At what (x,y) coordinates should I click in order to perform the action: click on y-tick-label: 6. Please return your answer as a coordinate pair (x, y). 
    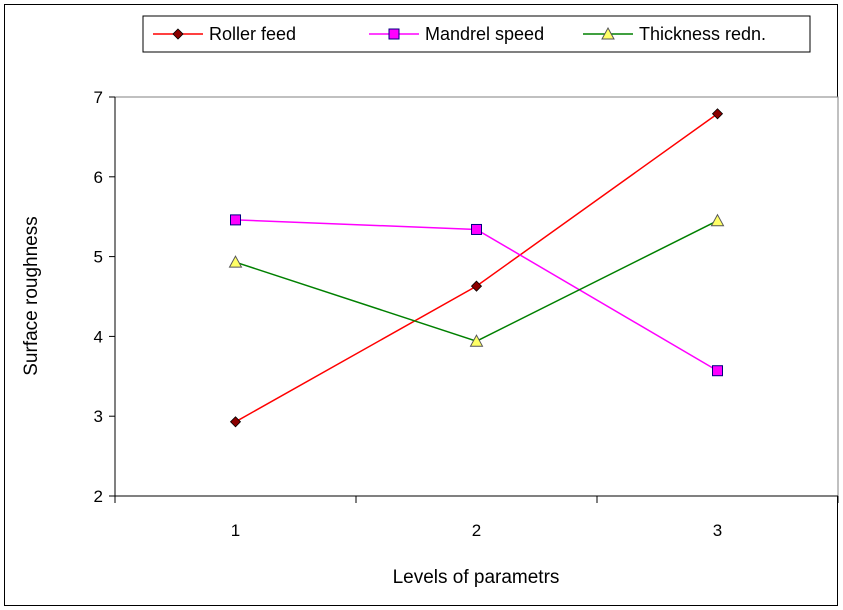
    Looking at the image, I should click on (98, 177).